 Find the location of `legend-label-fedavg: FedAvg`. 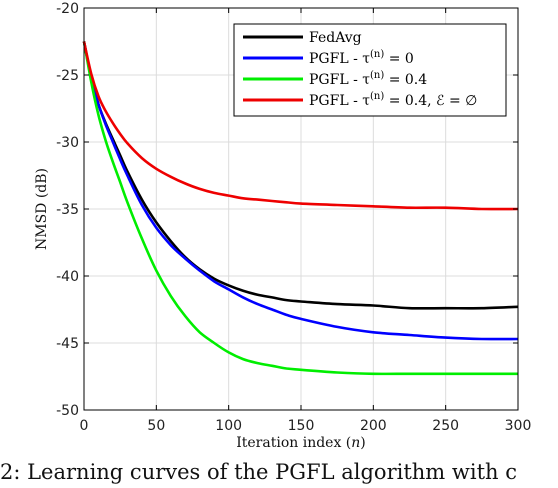

legend-label-fedavg: FedAvg is located at coordinates (335, 38).